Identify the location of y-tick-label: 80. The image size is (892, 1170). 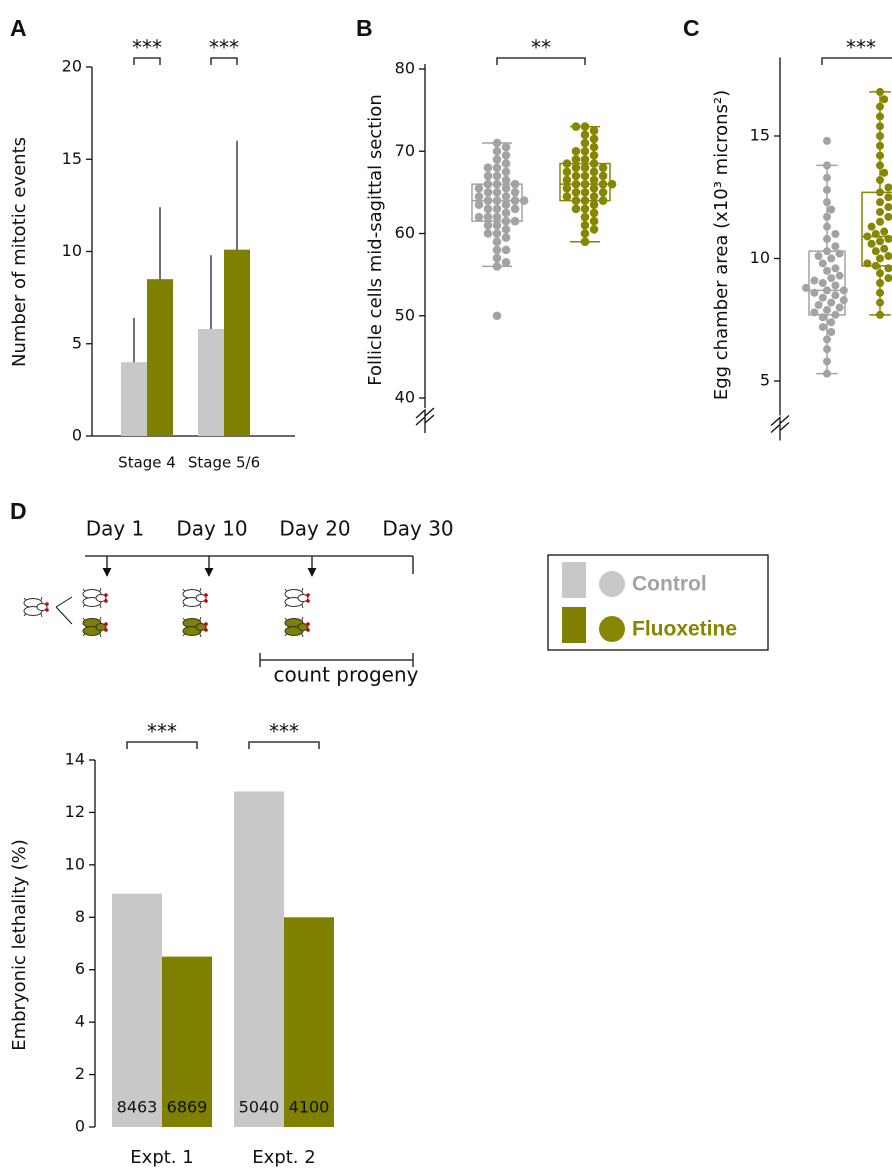
(405, 68).